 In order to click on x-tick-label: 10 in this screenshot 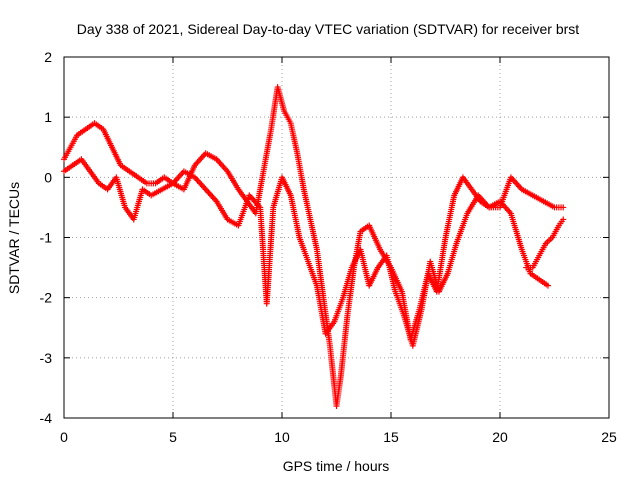, I will do `click(282, 437)`.